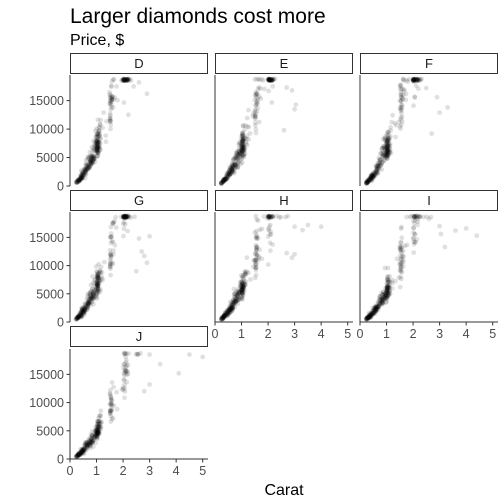  What do you see at coordinates (60, 323) in the screenshot?
I see `y-tick-label: 0` at bounding box center [60, 323].